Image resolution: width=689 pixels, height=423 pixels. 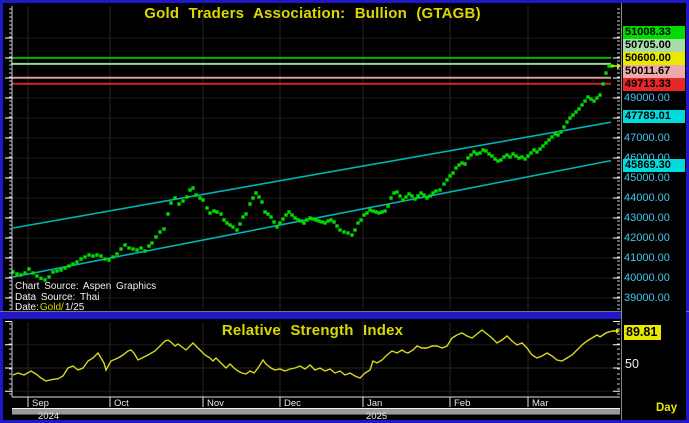 What do you see at coordinates (215, 403) in the screenshot?
I see `month-label-nov: Nov` at bounding box center [215, 403].